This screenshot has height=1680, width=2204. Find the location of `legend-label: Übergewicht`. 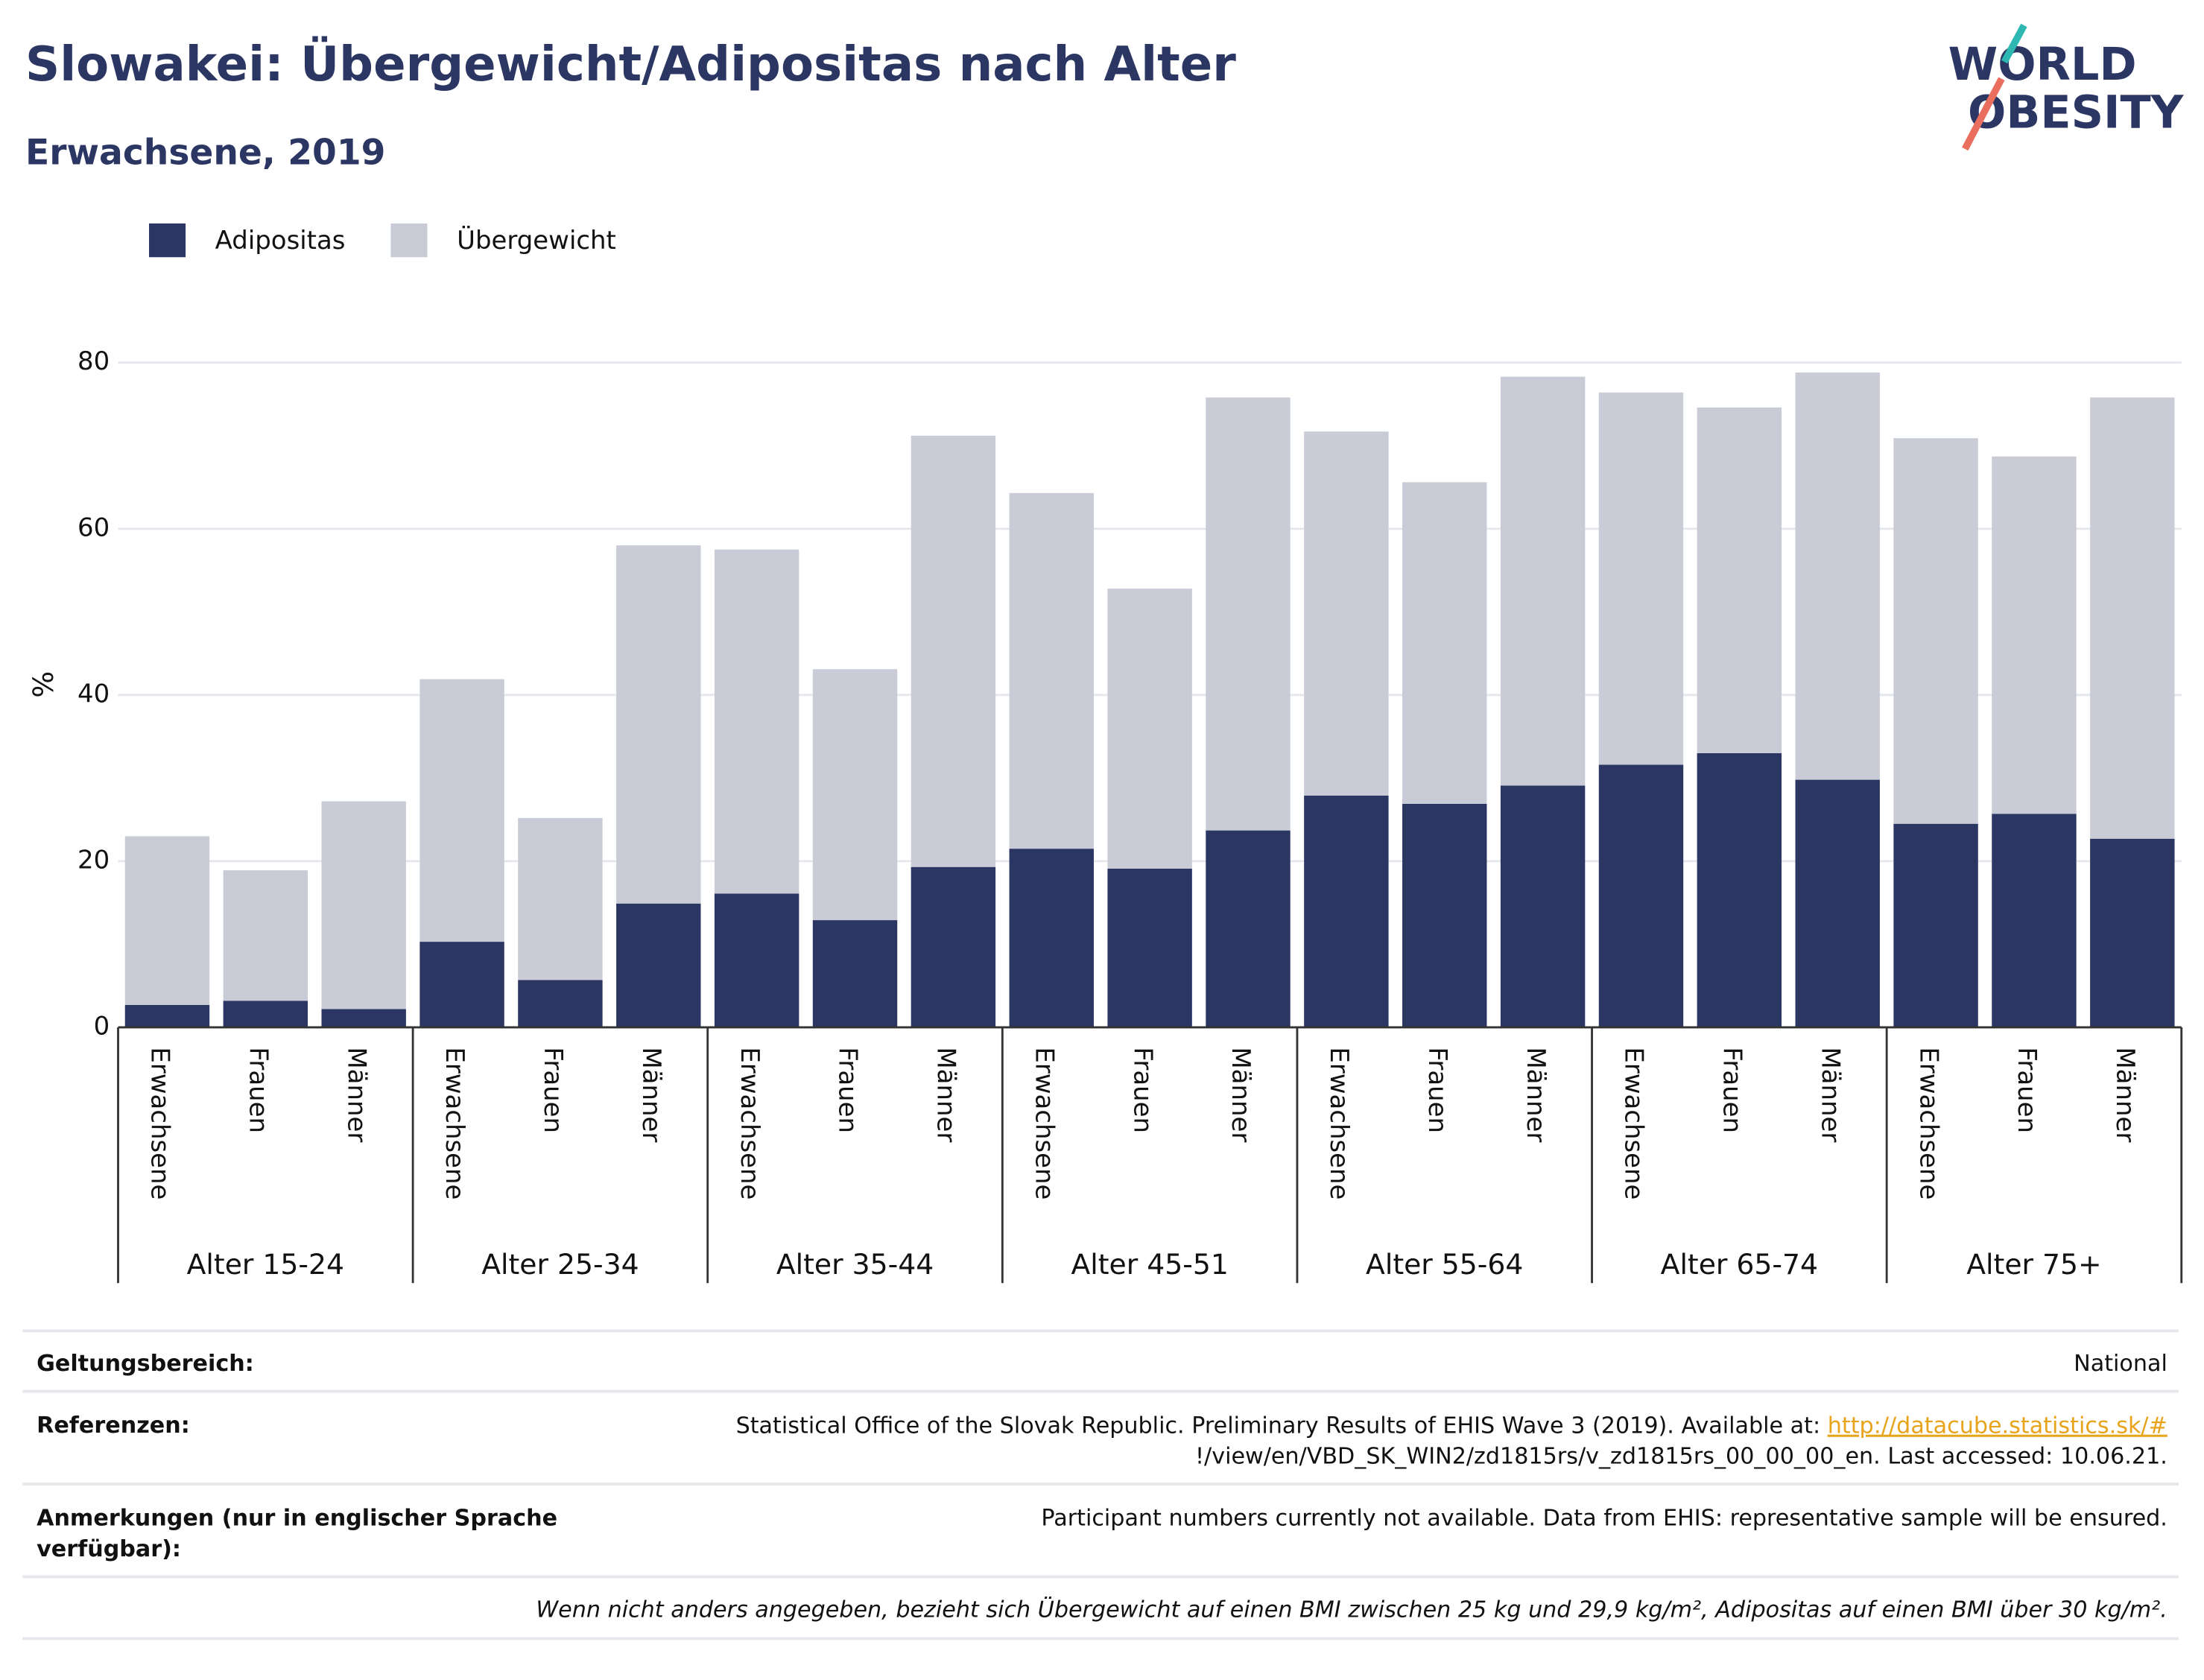

legend-label: Übergewicht is located at coordinates (536, 240).